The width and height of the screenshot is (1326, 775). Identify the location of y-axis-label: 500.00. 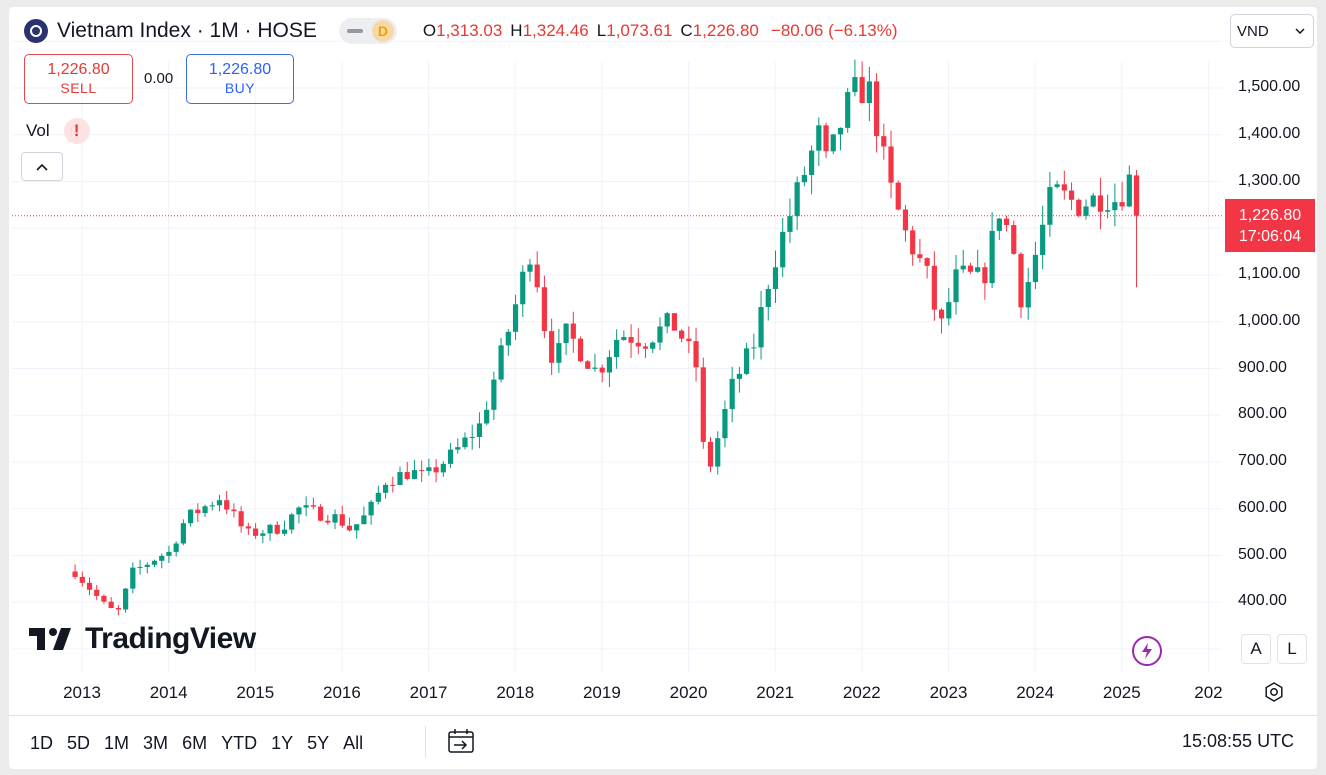
(1262, 554).